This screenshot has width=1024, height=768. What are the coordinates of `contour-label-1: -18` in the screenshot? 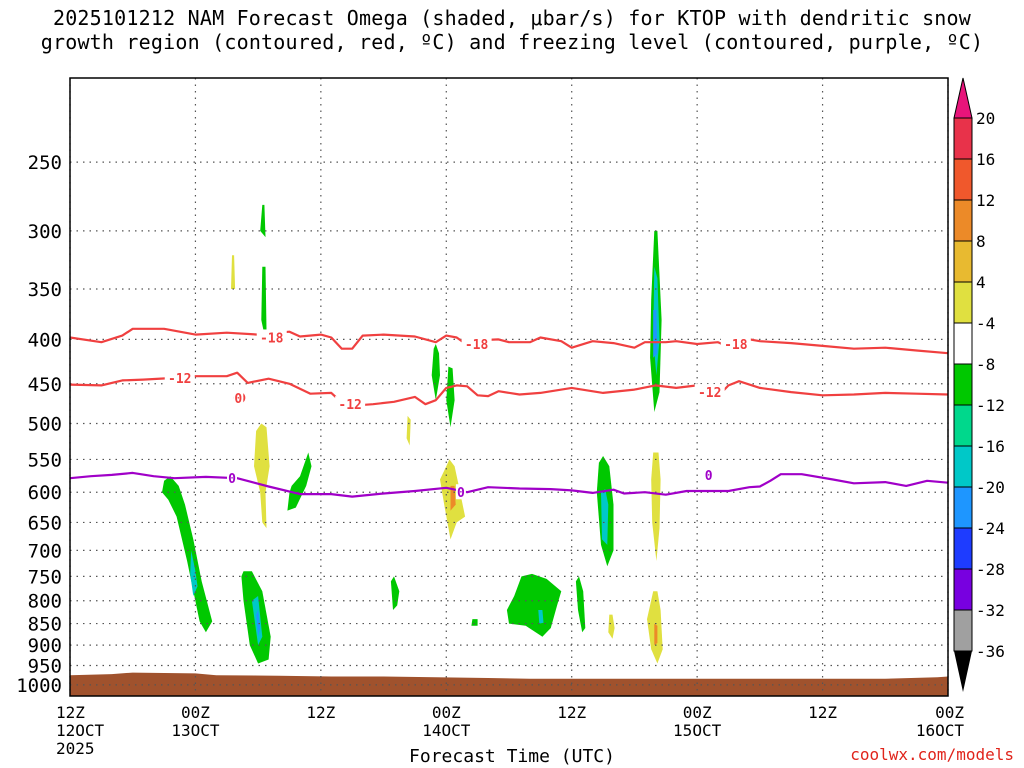 It's located at (477, 345).